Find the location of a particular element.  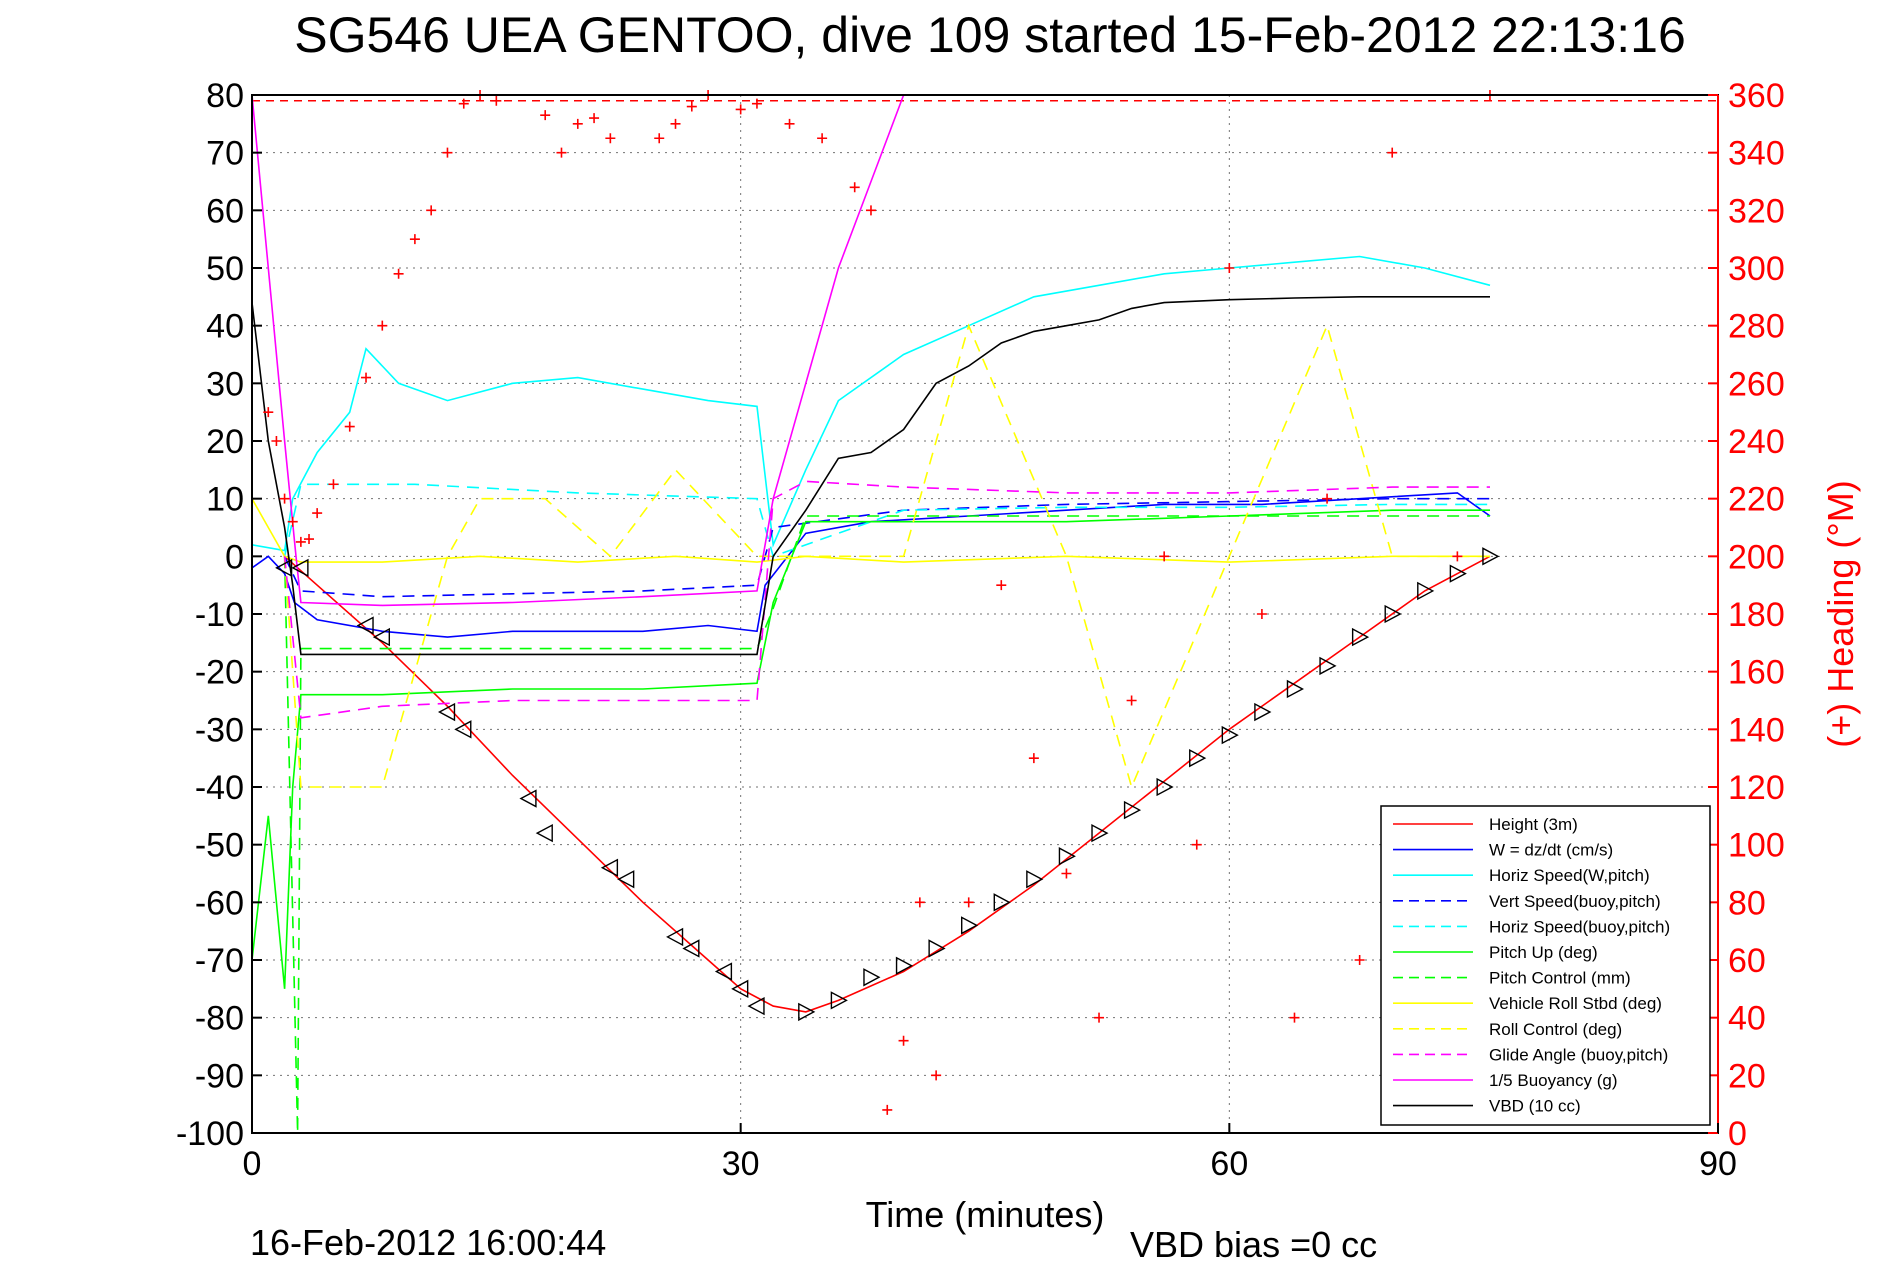

legend-label-vehicle-roll-stbd-deg: Vehicle Roll Stbd (deg) is located at coordinates (1575, 1003).